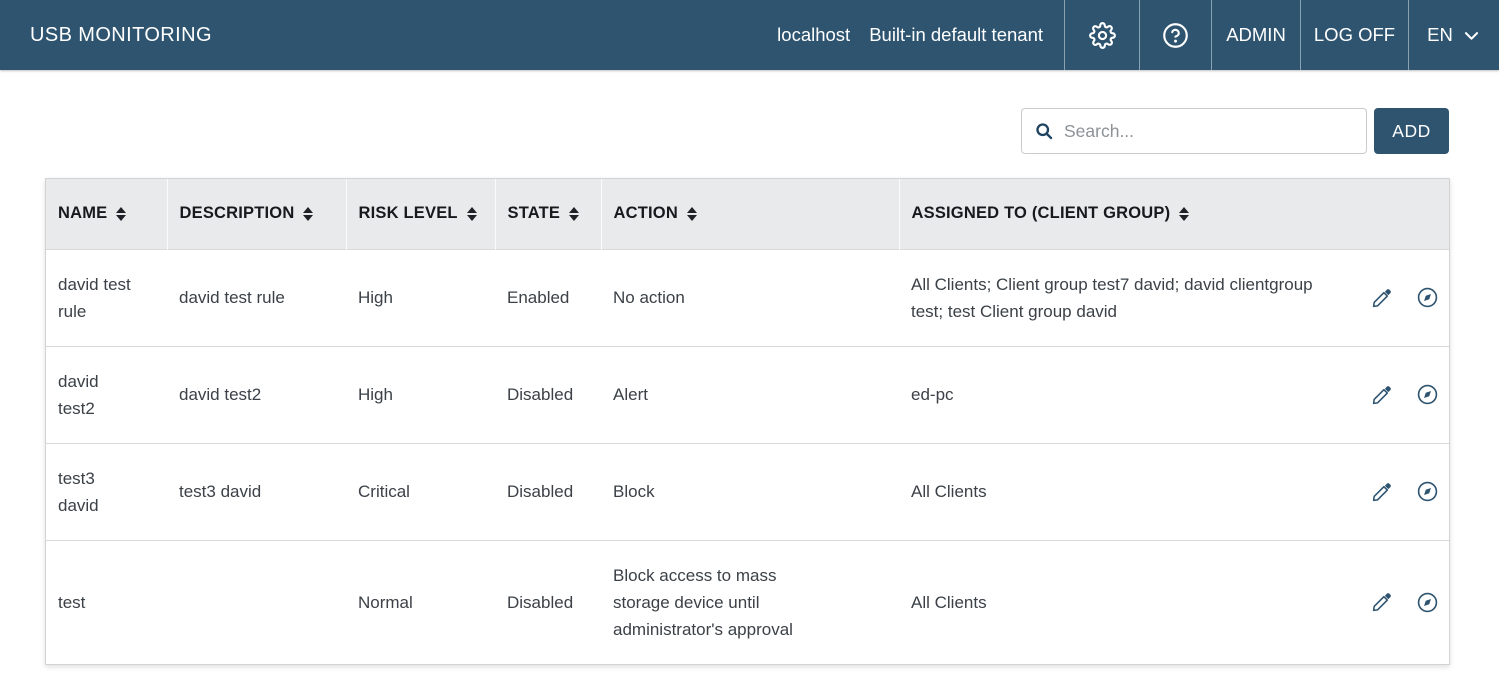 The height and width of the screenshot is (684, 1499). I want to click on help-circle-icon, so click(1175, 35).